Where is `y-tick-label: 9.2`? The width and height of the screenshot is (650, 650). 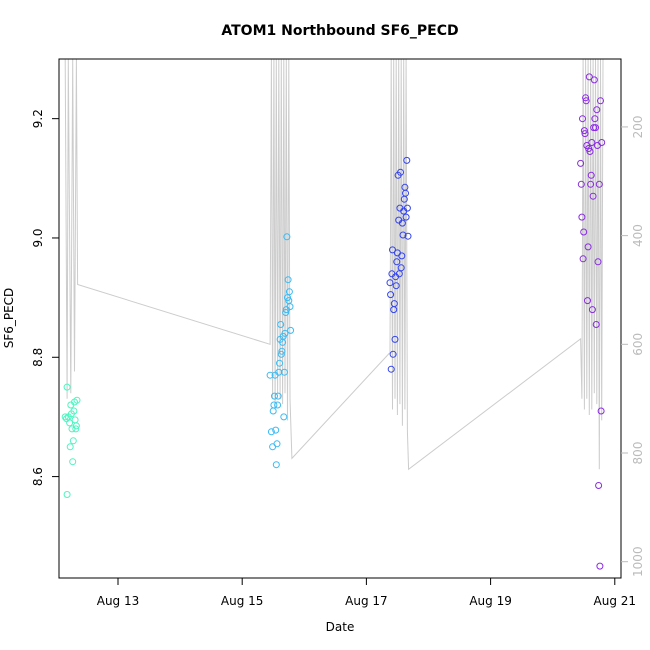
y-tick-label: 9.2 is located at coordinates (38, 118).